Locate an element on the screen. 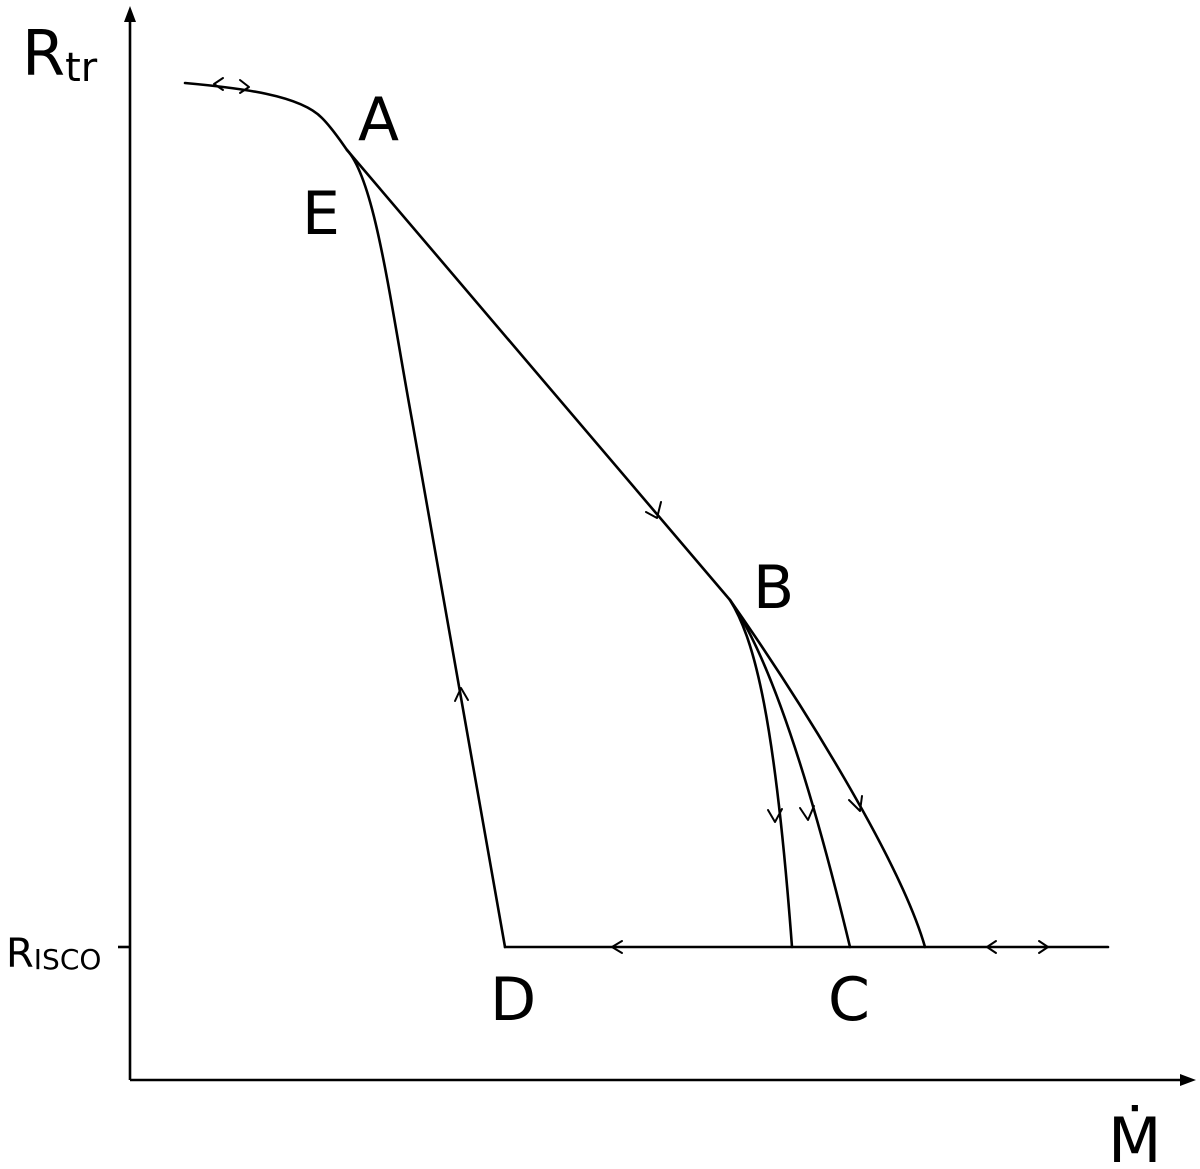 The width and height of the screenshot is (1200, 1169). curve-B-to-C-middle is located at coordinates (790, 773).